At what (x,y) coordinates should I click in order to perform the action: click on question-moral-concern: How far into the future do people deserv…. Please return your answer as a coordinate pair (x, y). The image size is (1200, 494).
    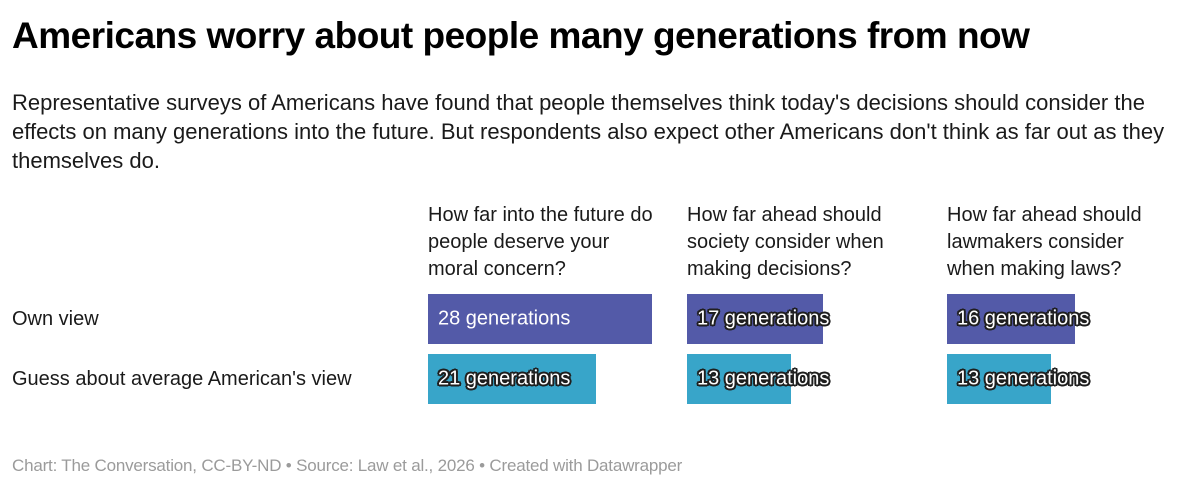
    Looking at the image, I should click on (540, 242).